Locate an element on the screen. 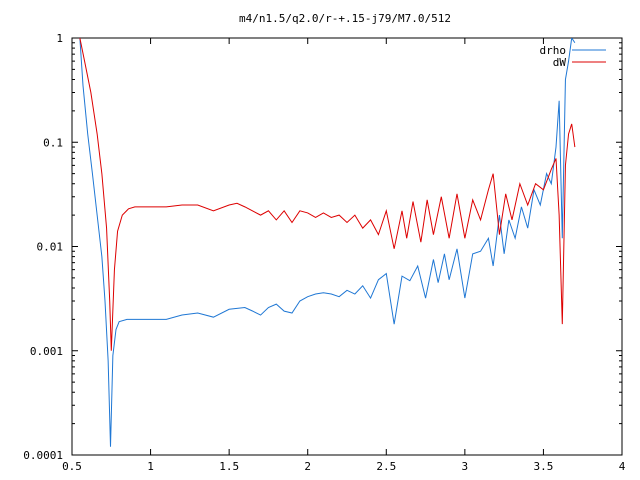  x-tick-label: 2 is located at coordinates (307, 466).